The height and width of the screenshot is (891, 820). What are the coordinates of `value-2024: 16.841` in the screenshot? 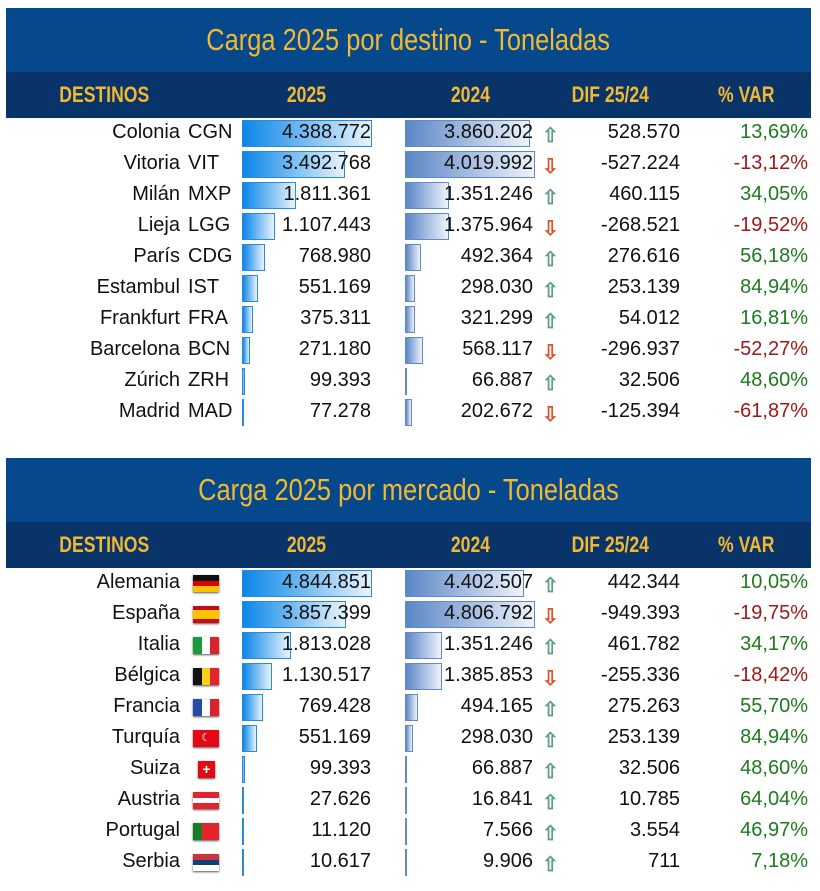 It's located at (502, 799).